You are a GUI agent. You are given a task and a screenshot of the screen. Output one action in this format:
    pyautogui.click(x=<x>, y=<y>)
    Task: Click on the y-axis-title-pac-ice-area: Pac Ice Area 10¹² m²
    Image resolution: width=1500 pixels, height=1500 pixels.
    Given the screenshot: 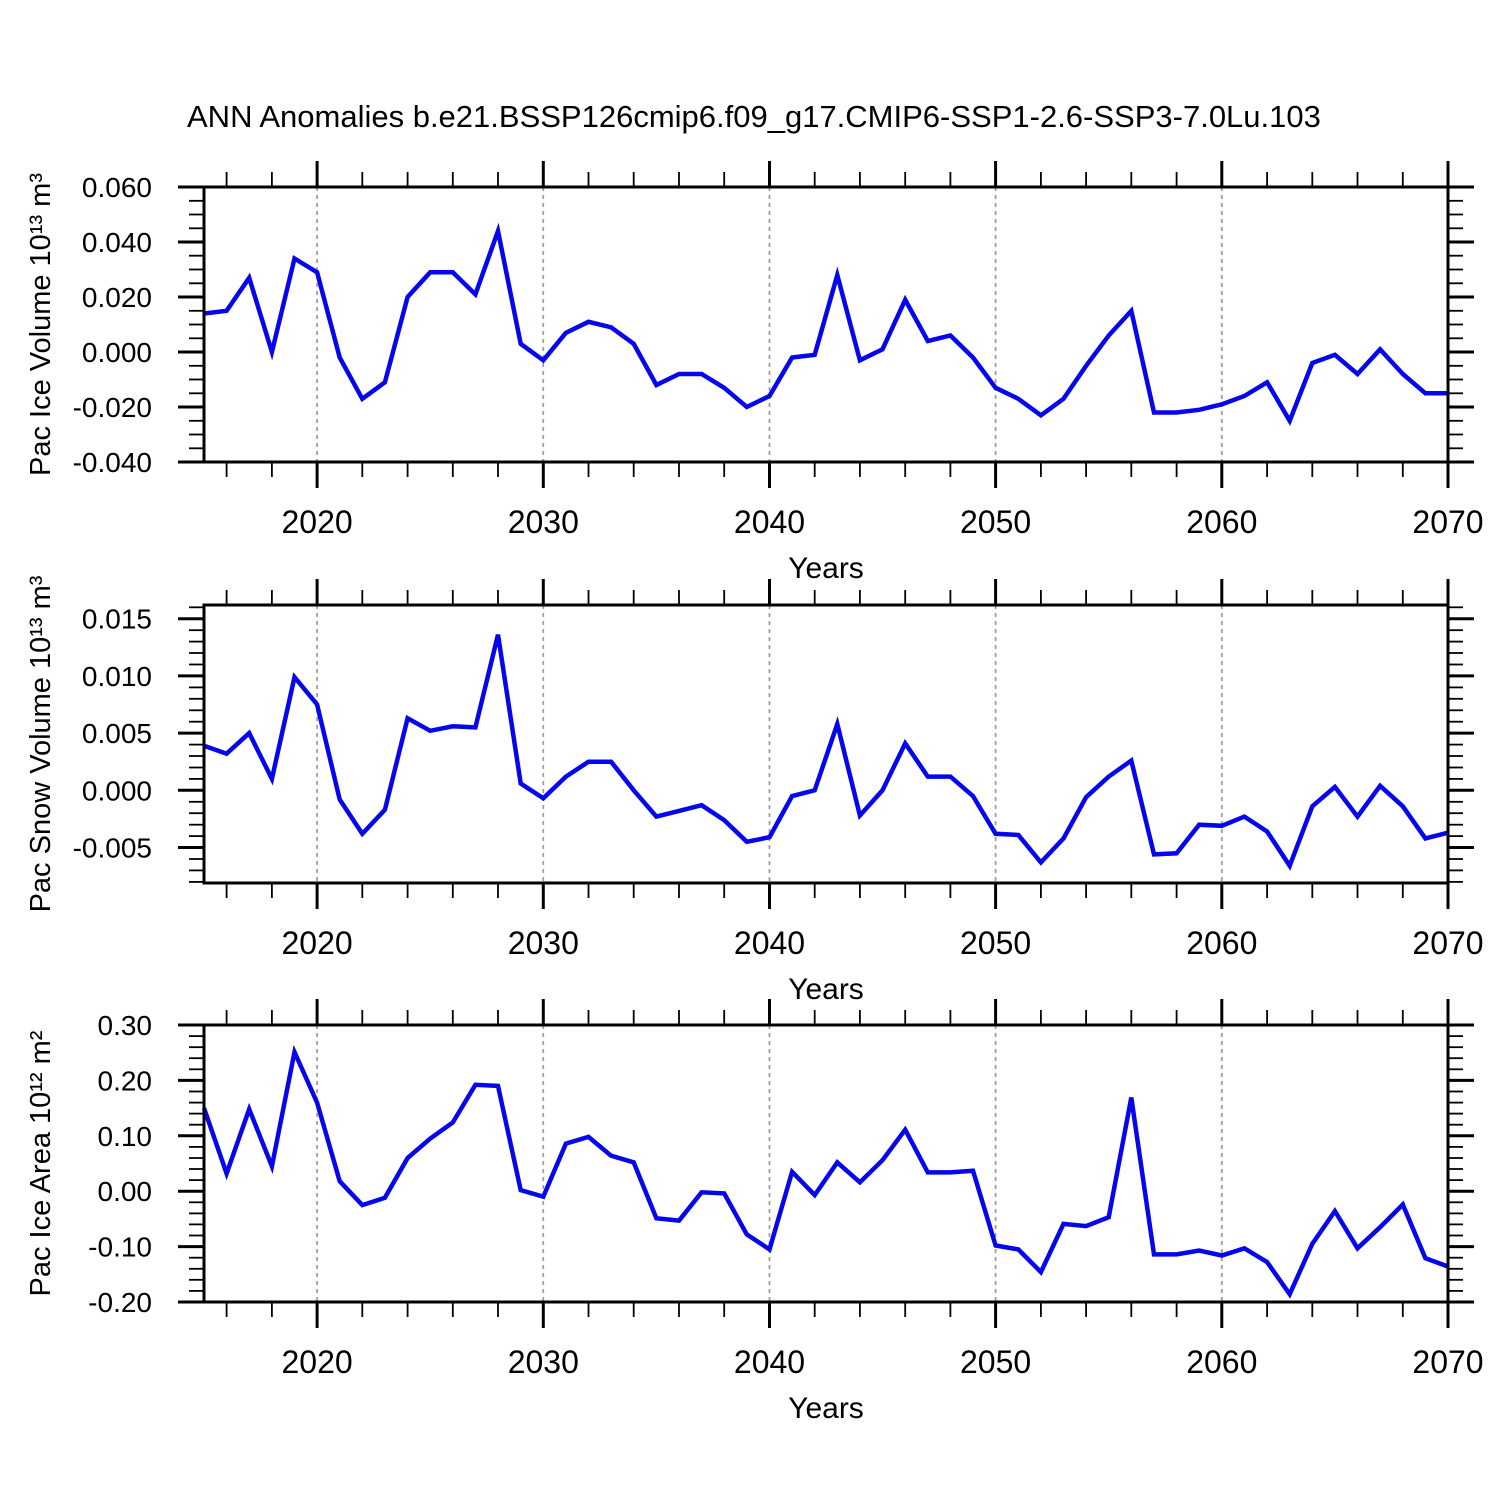 What is the action you would take?
    pyautogui.click(x=41, y=1163)
    